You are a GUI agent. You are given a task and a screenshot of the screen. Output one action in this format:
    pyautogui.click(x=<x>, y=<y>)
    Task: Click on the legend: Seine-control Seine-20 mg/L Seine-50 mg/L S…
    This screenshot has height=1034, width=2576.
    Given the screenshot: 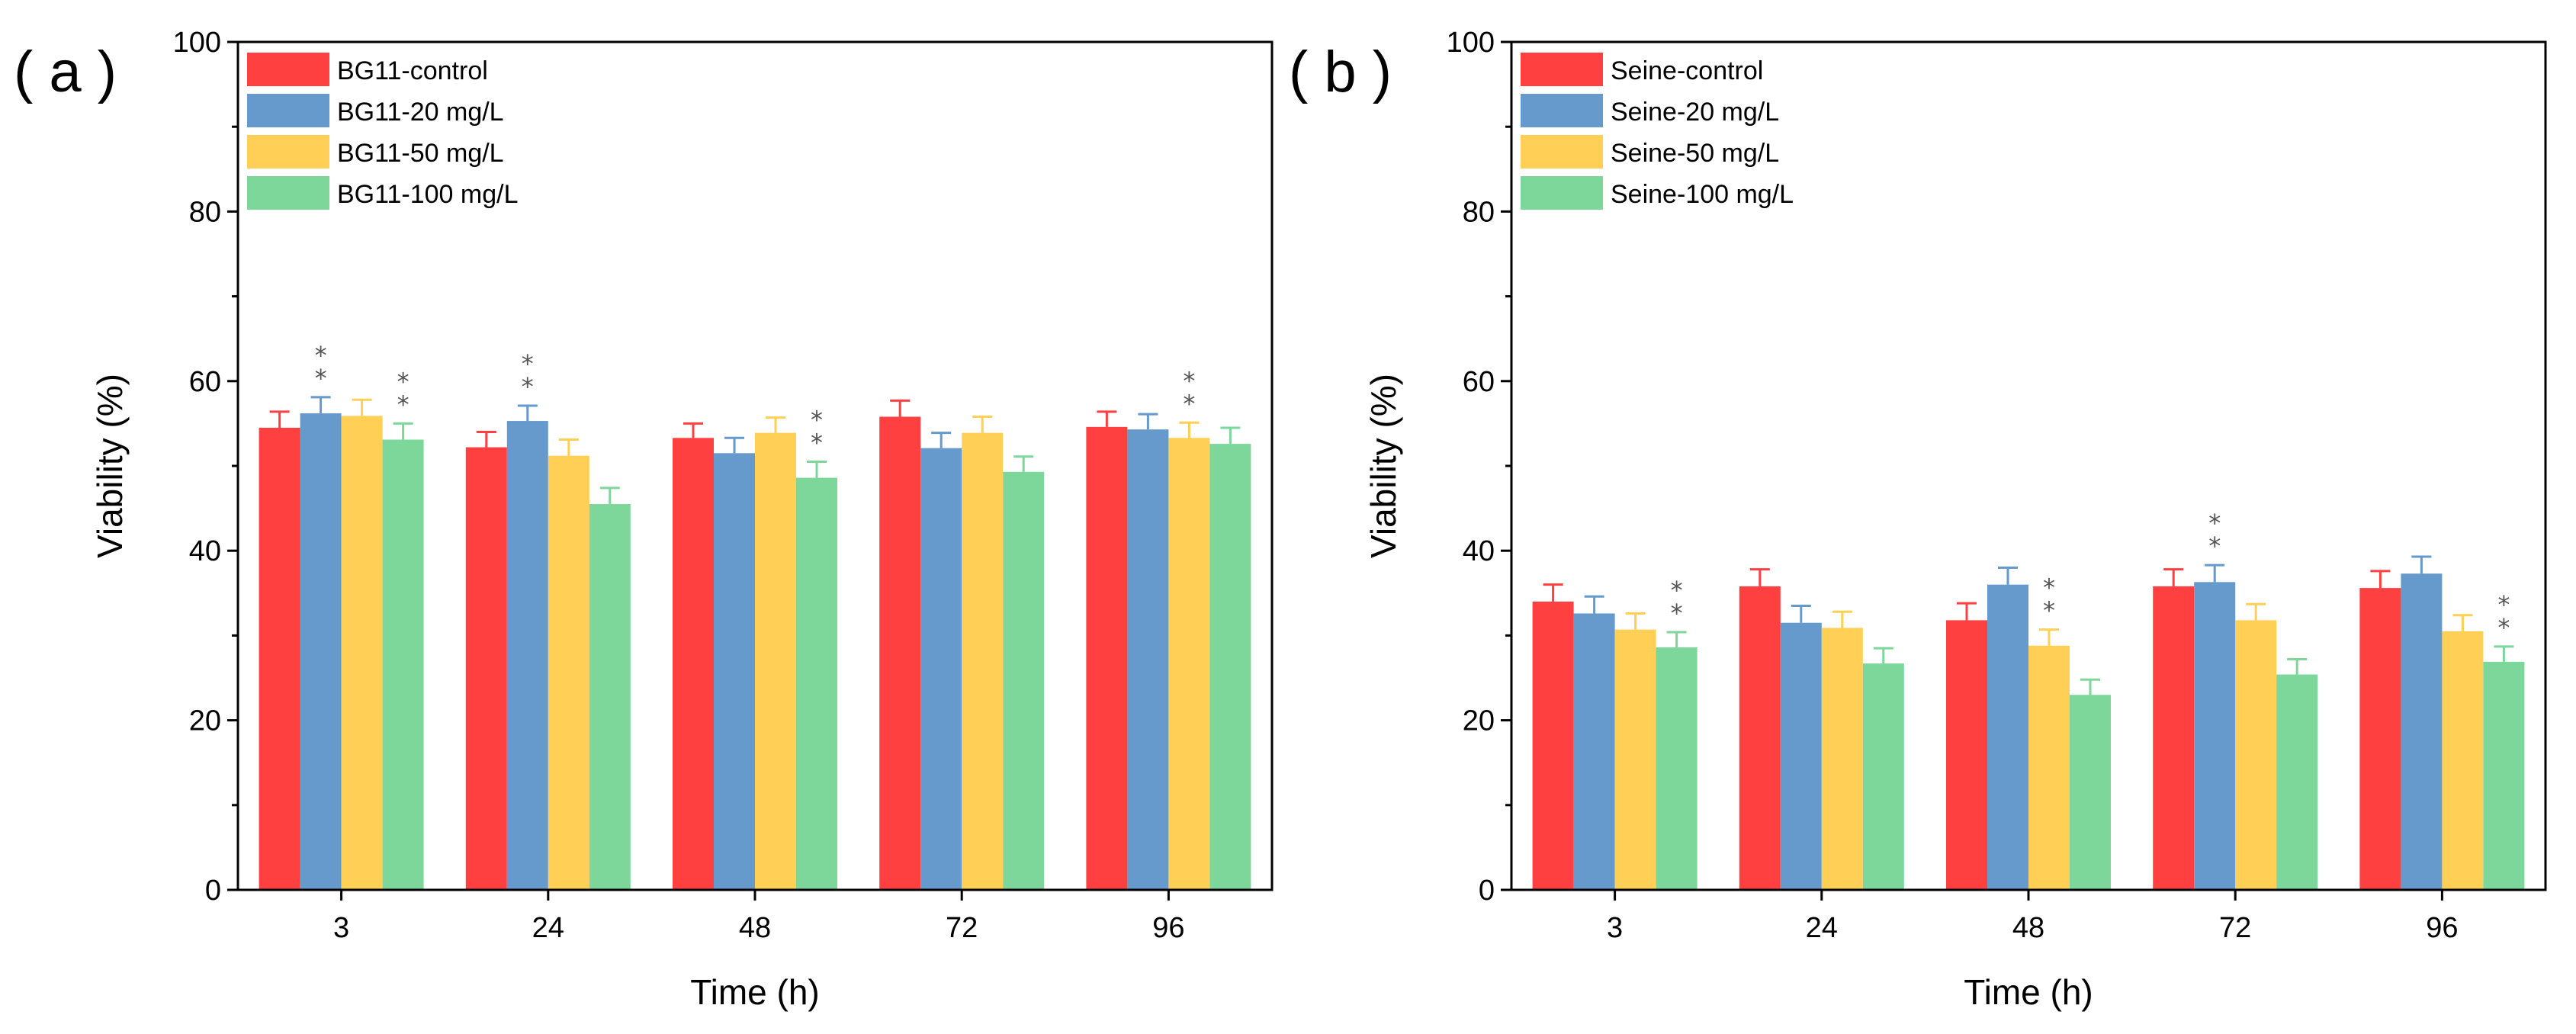 What is the action you would take?
    pyautogui.click(x=1658, y=131)
    